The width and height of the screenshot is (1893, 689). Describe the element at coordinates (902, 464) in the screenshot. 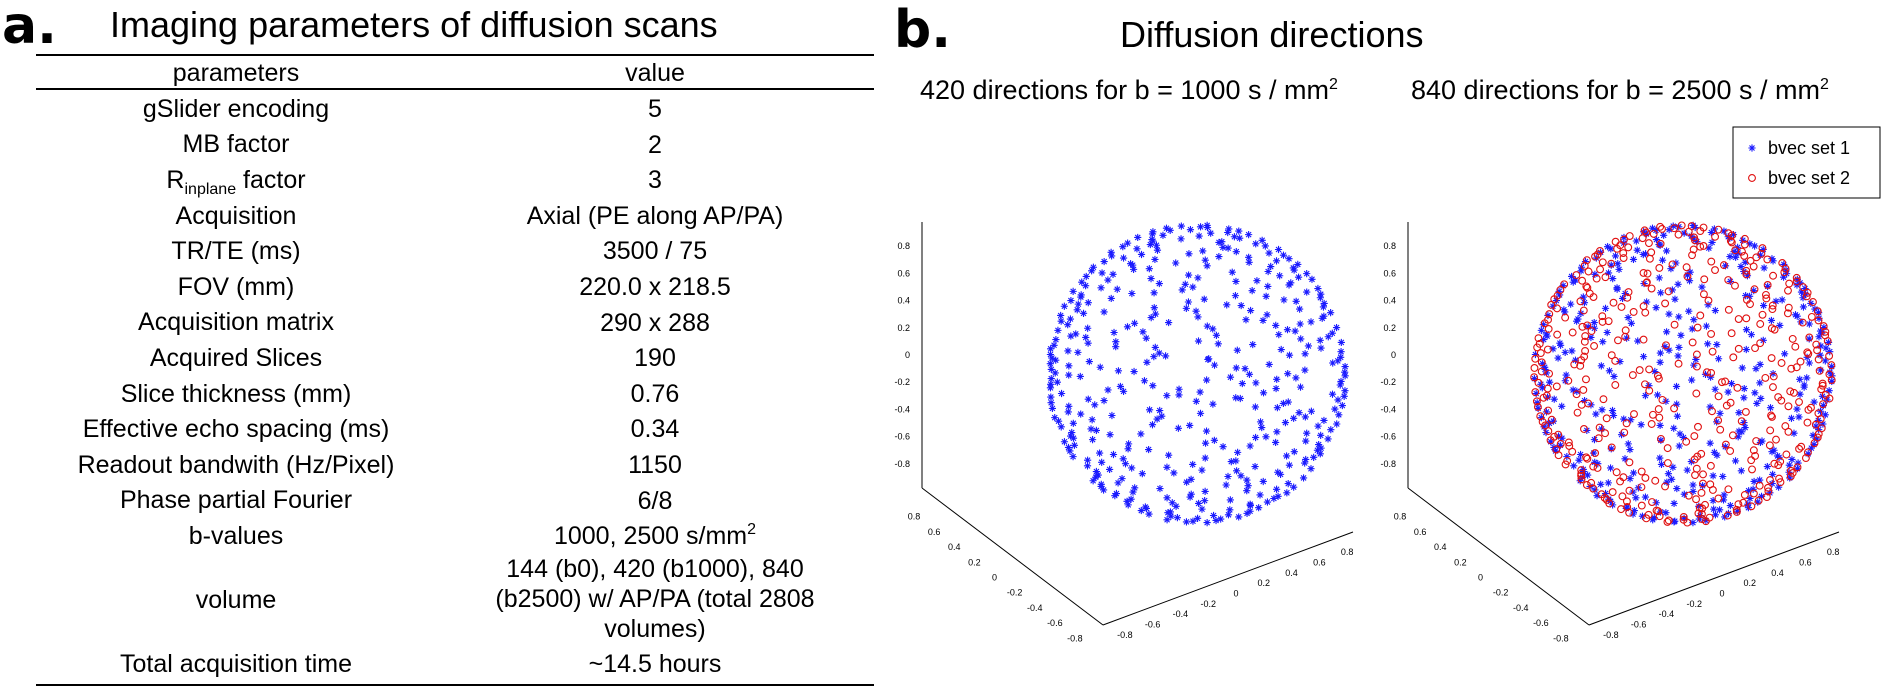

I see `tick-label: -0.8` at that location.